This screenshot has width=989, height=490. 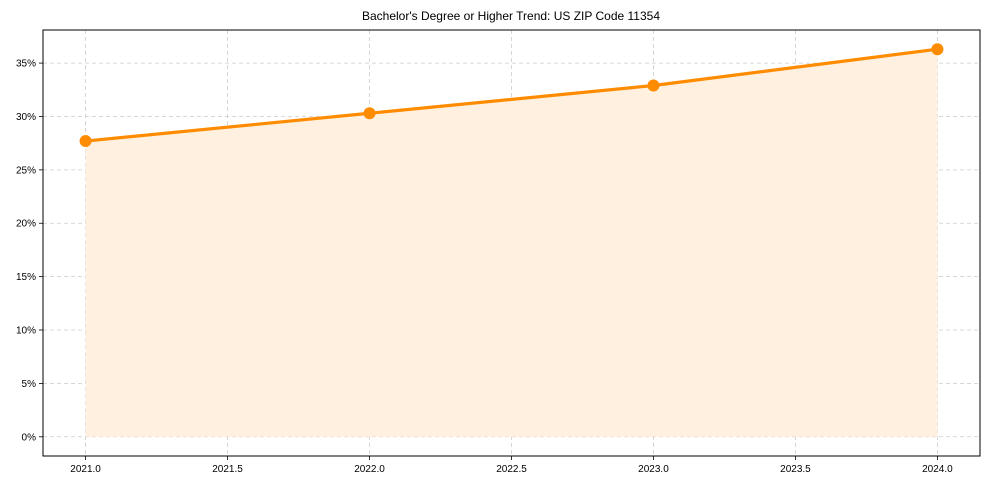 I want to click on x-tick-label: 2023.5, so click(x=795, y=469).